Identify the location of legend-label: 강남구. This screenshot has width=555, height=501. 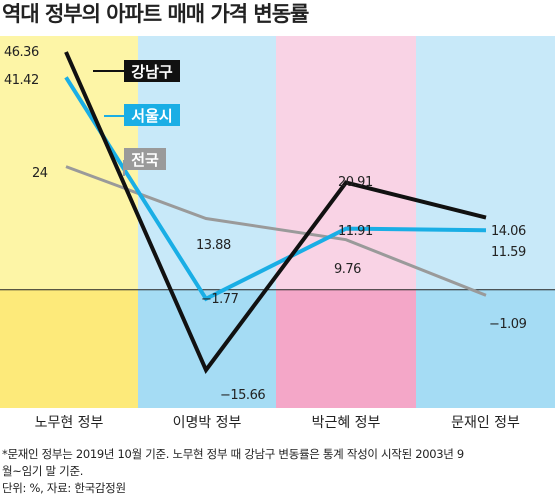
(152, 72).